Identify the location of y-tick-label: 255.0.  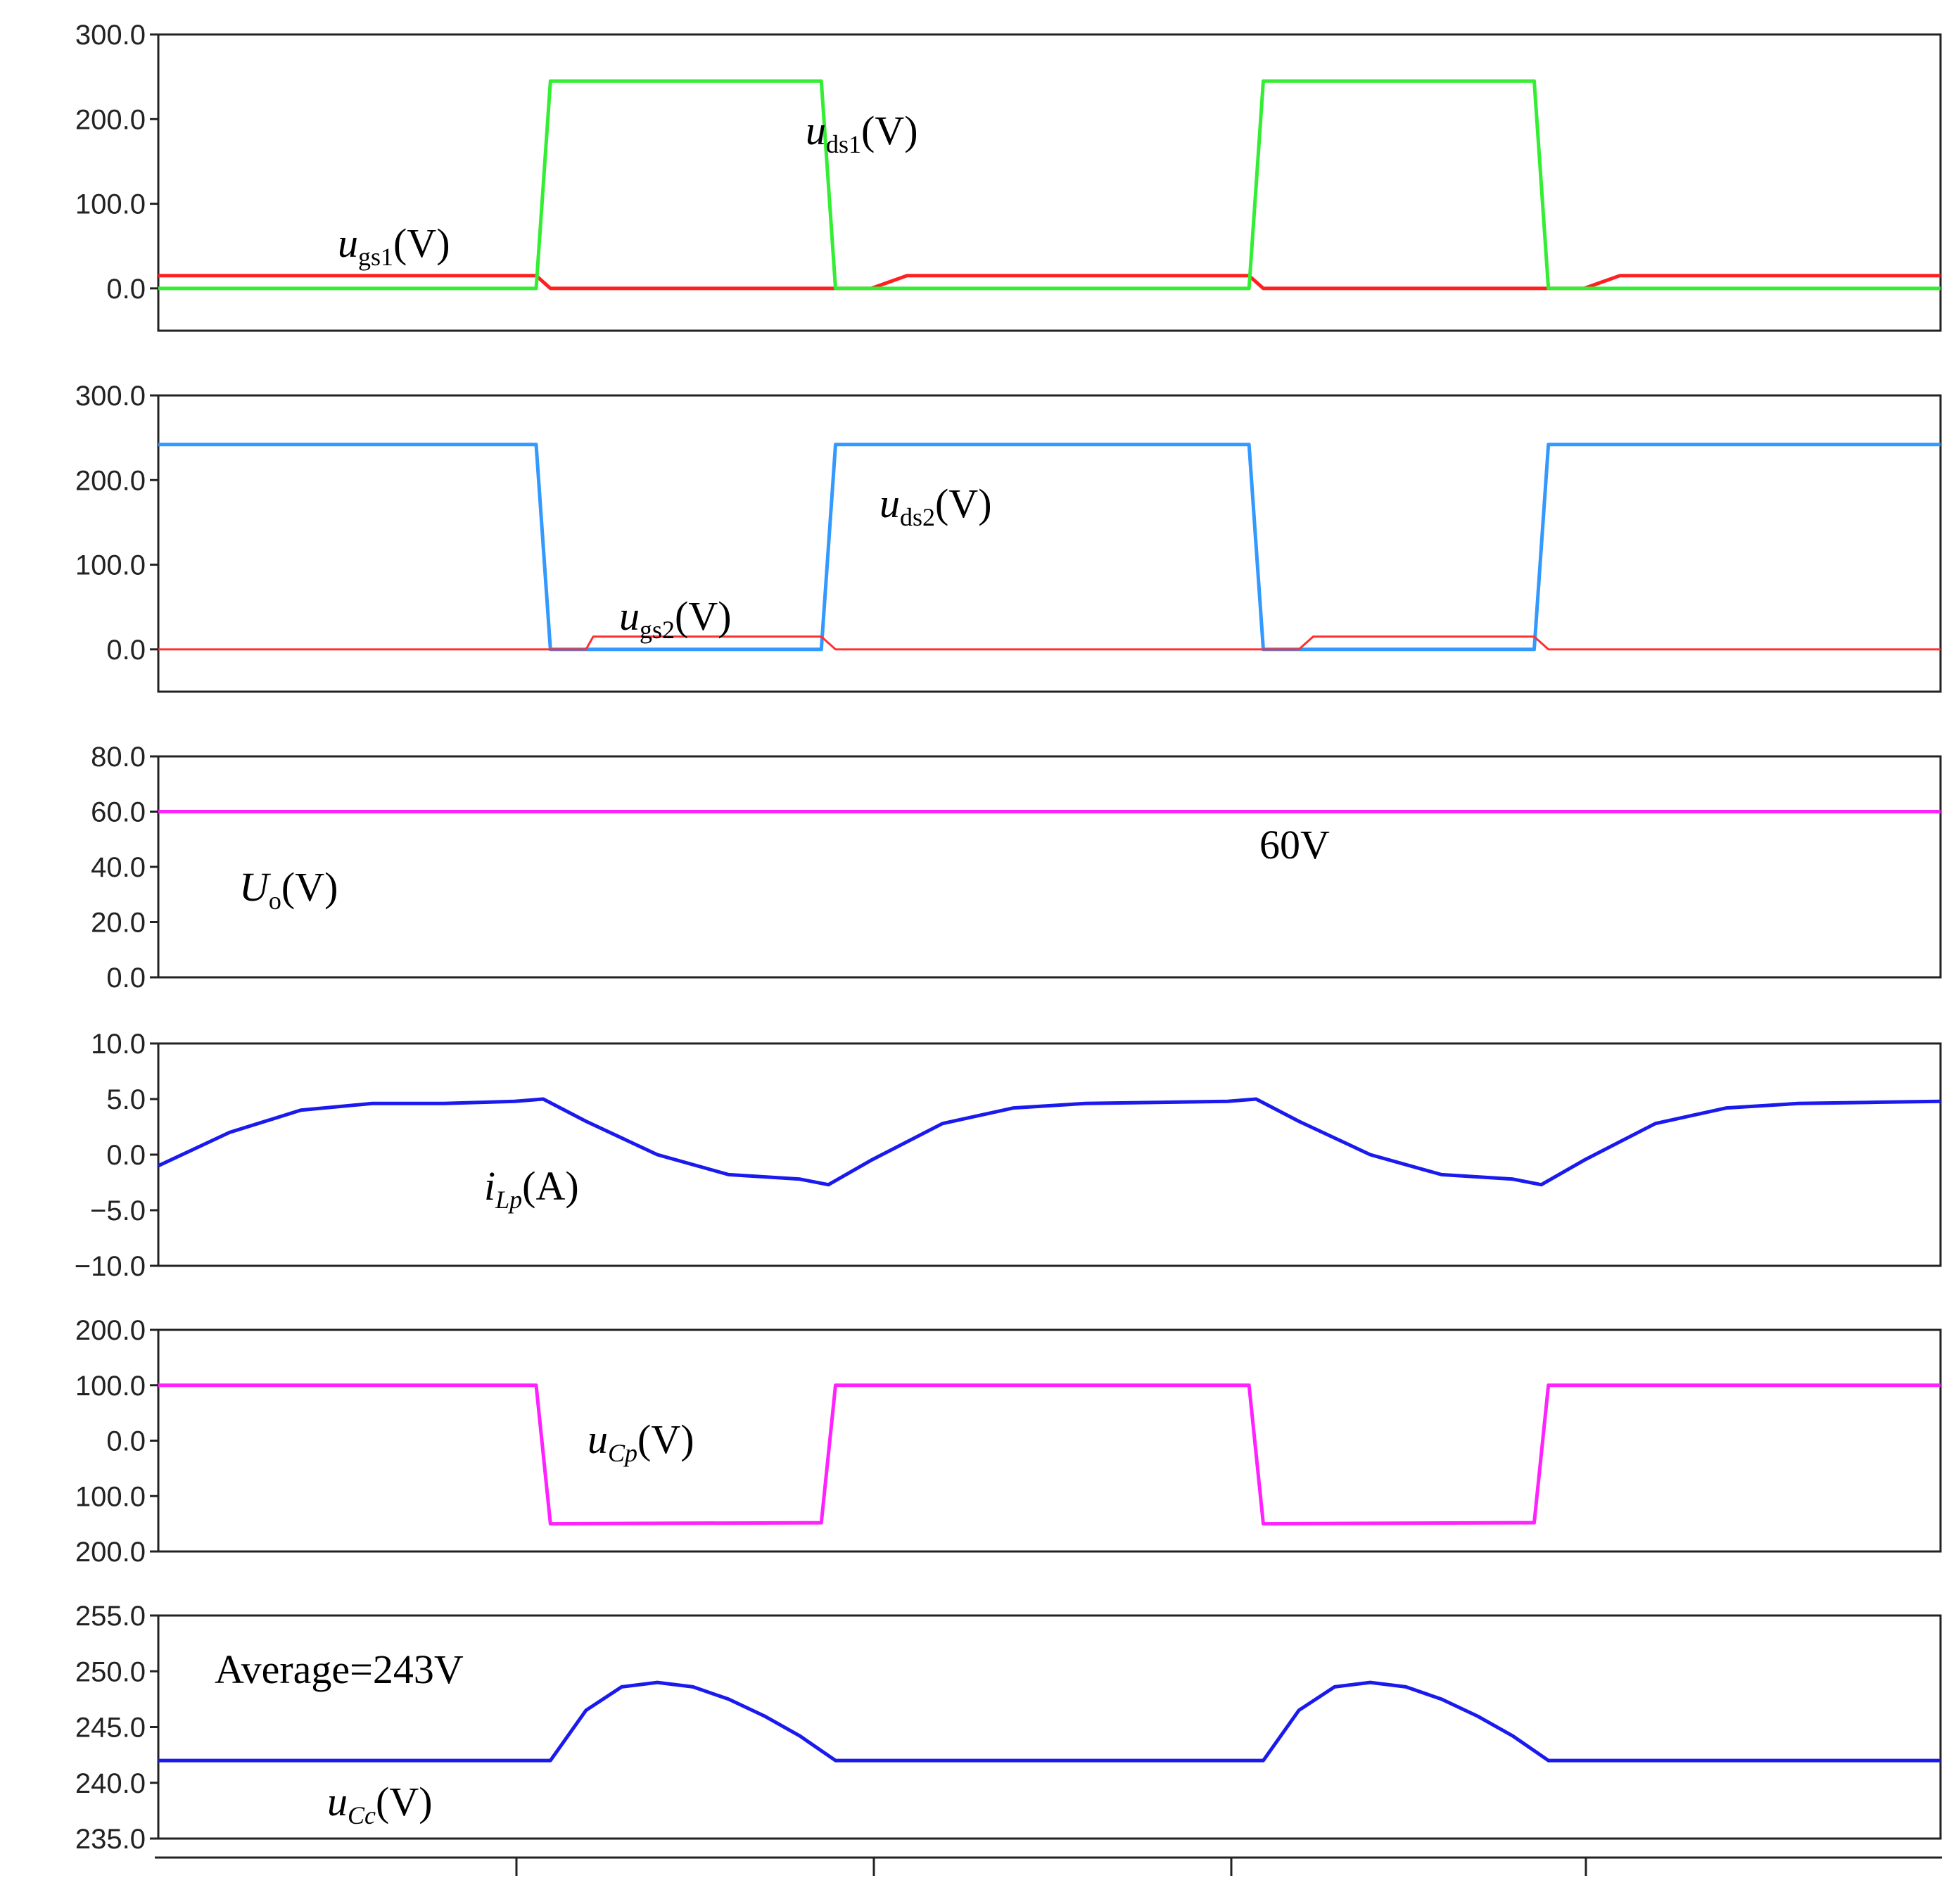
(111, 1617).